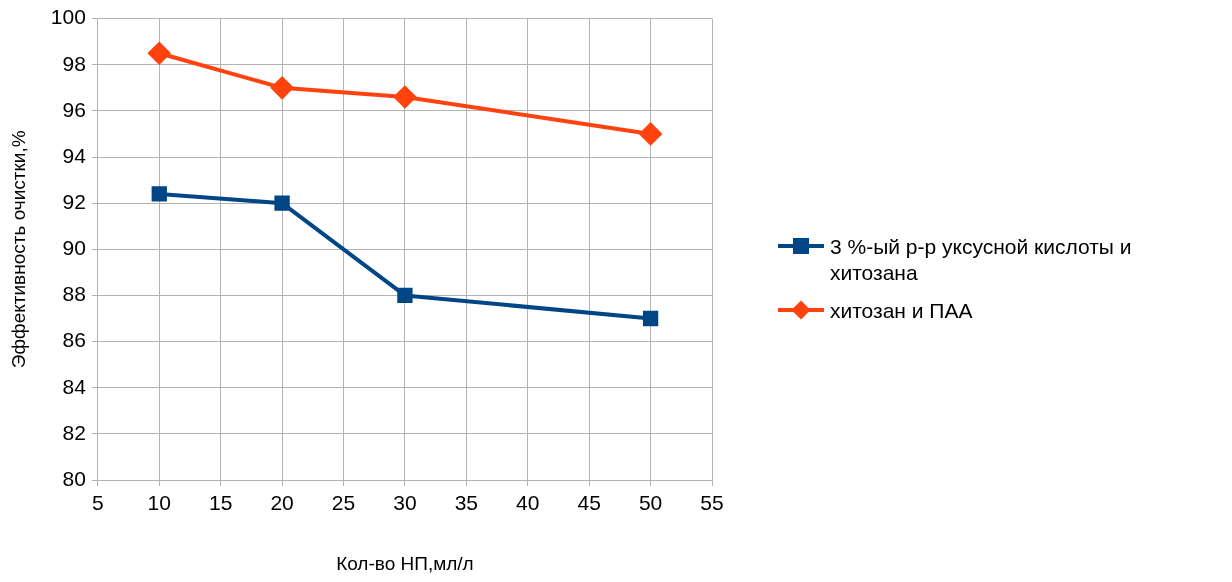 The image size is (1232, 582). What do you see at coordinates (74, 201) in the screenshot?
I see `y-tick-label: 92` at bounding box center [74, 201].